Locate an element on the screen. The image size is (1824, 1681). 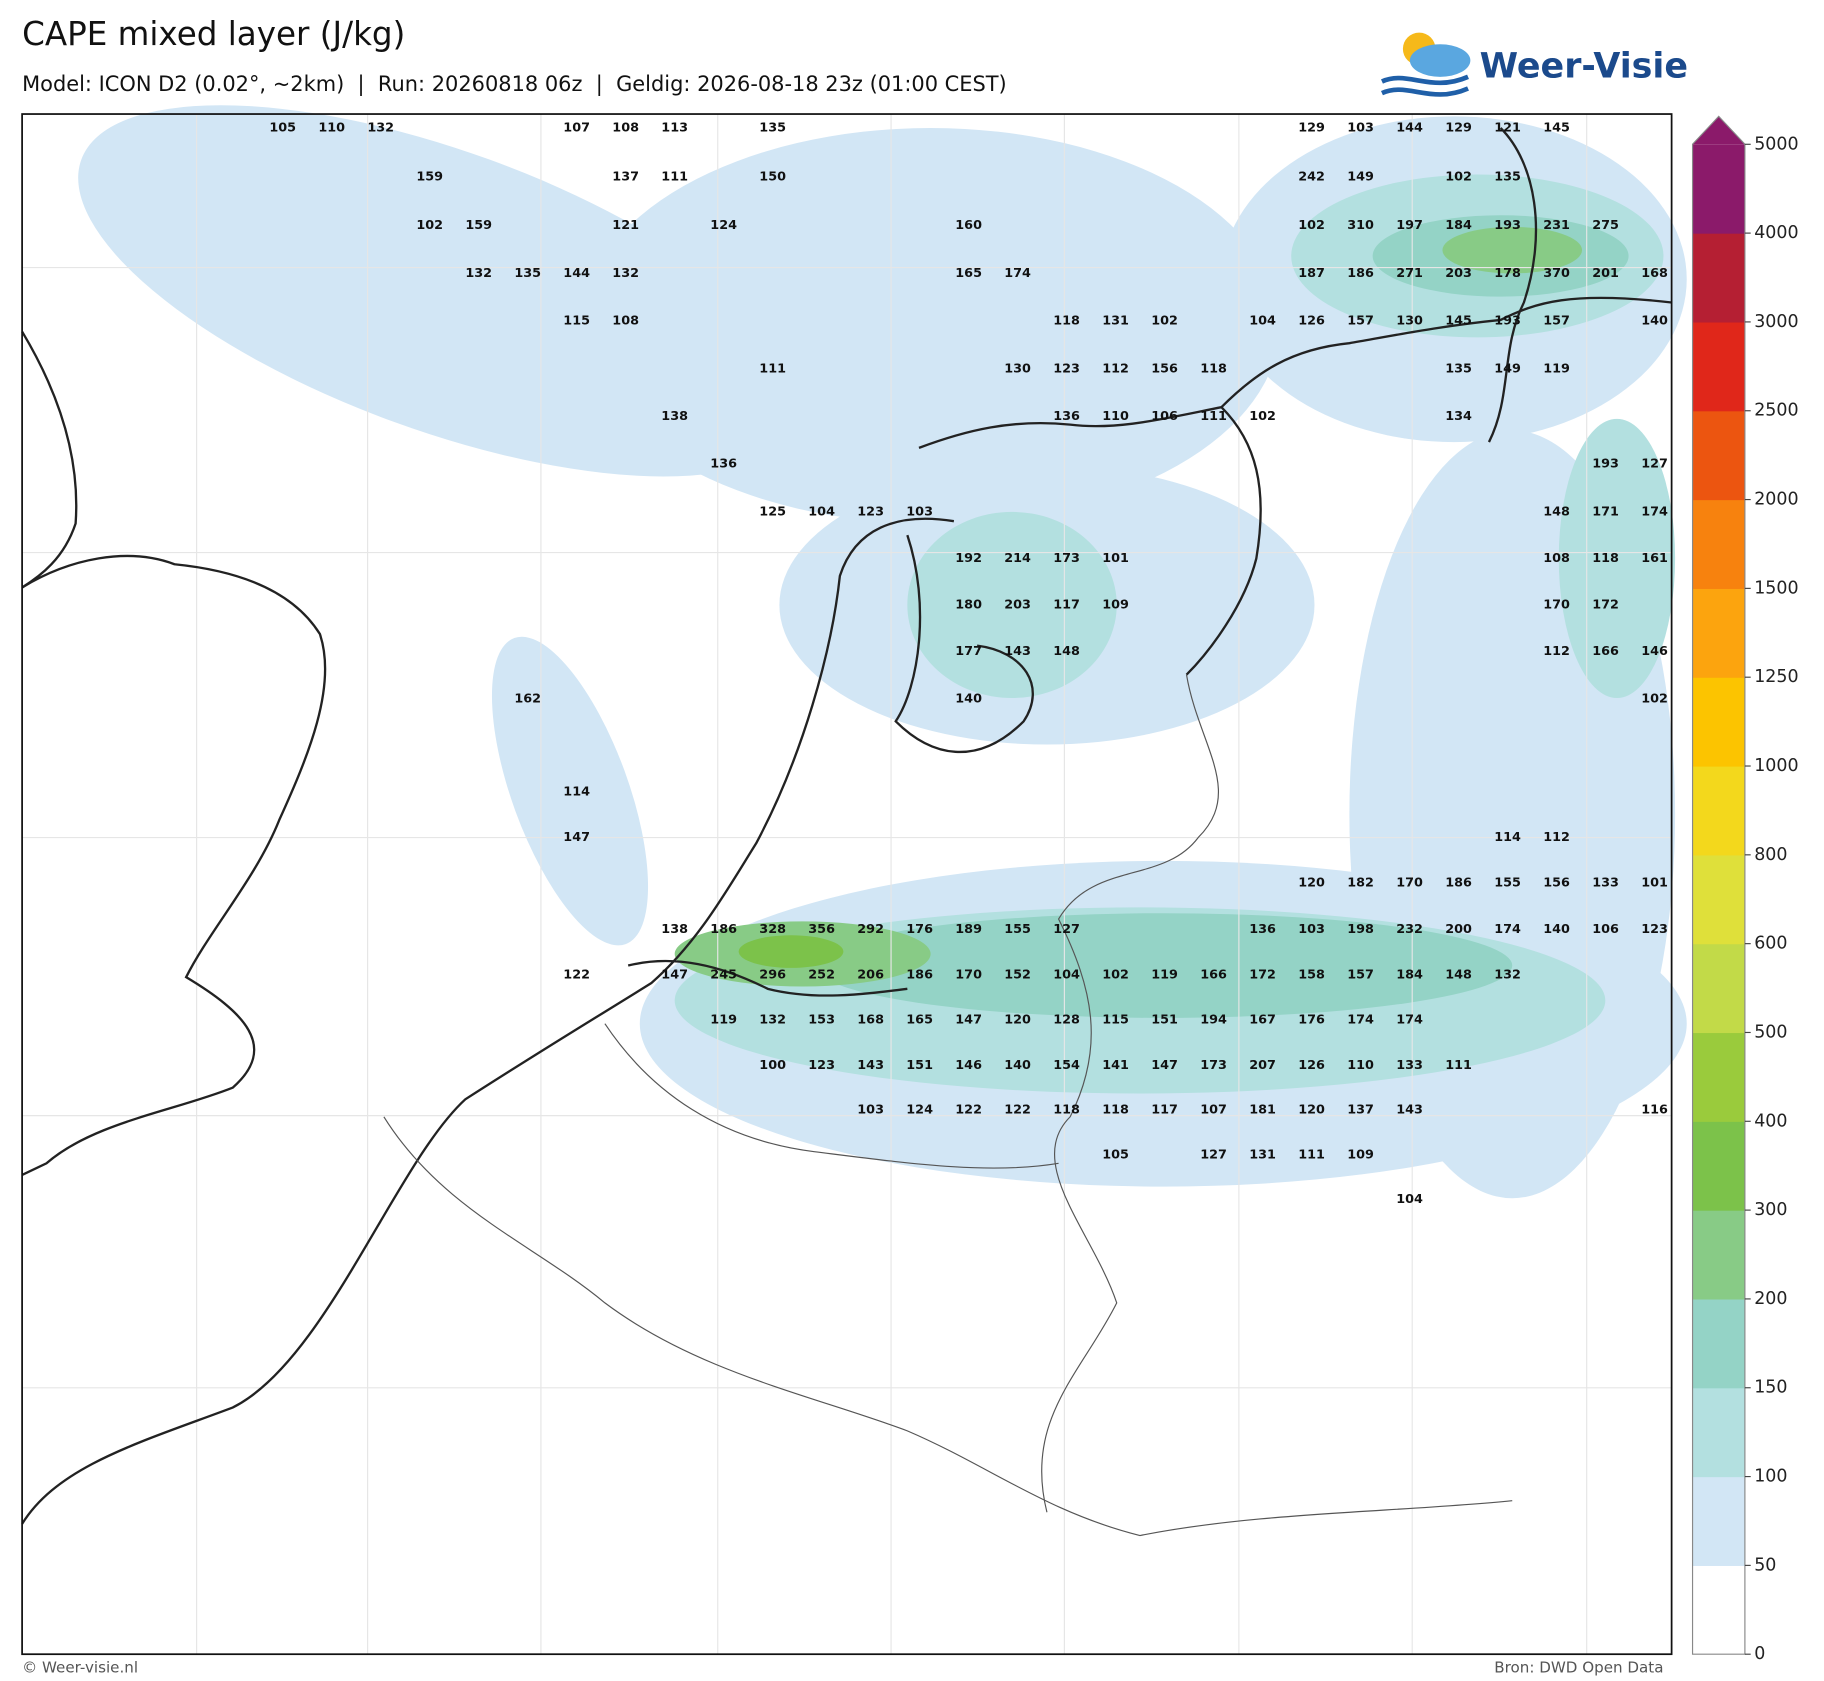
cape-label: 193 is located at coordinates (1507, 225).